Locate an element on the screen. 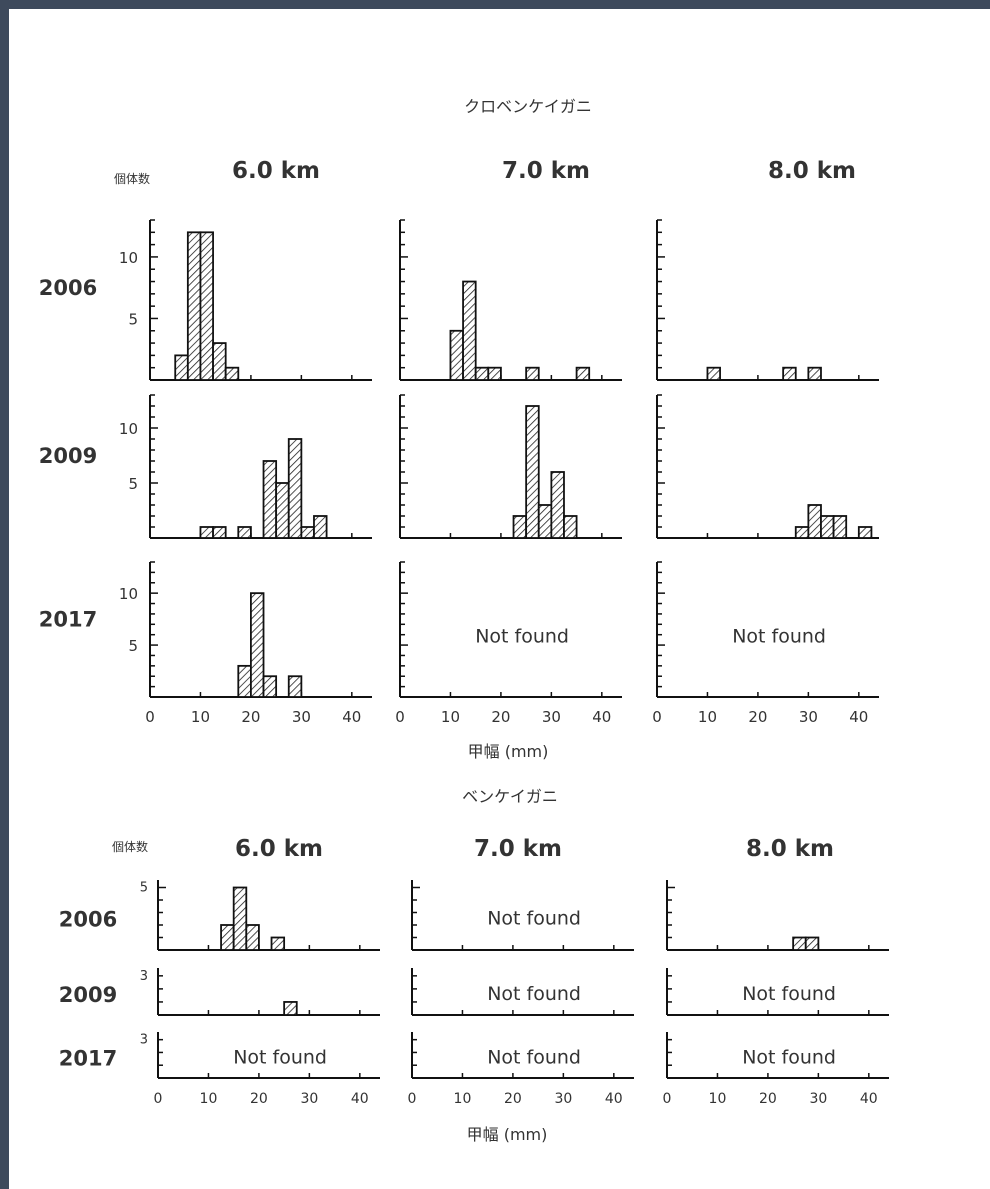 The image size is (990, 1189). section-title: ベンケイガニ is located at coordinates (510, 796).